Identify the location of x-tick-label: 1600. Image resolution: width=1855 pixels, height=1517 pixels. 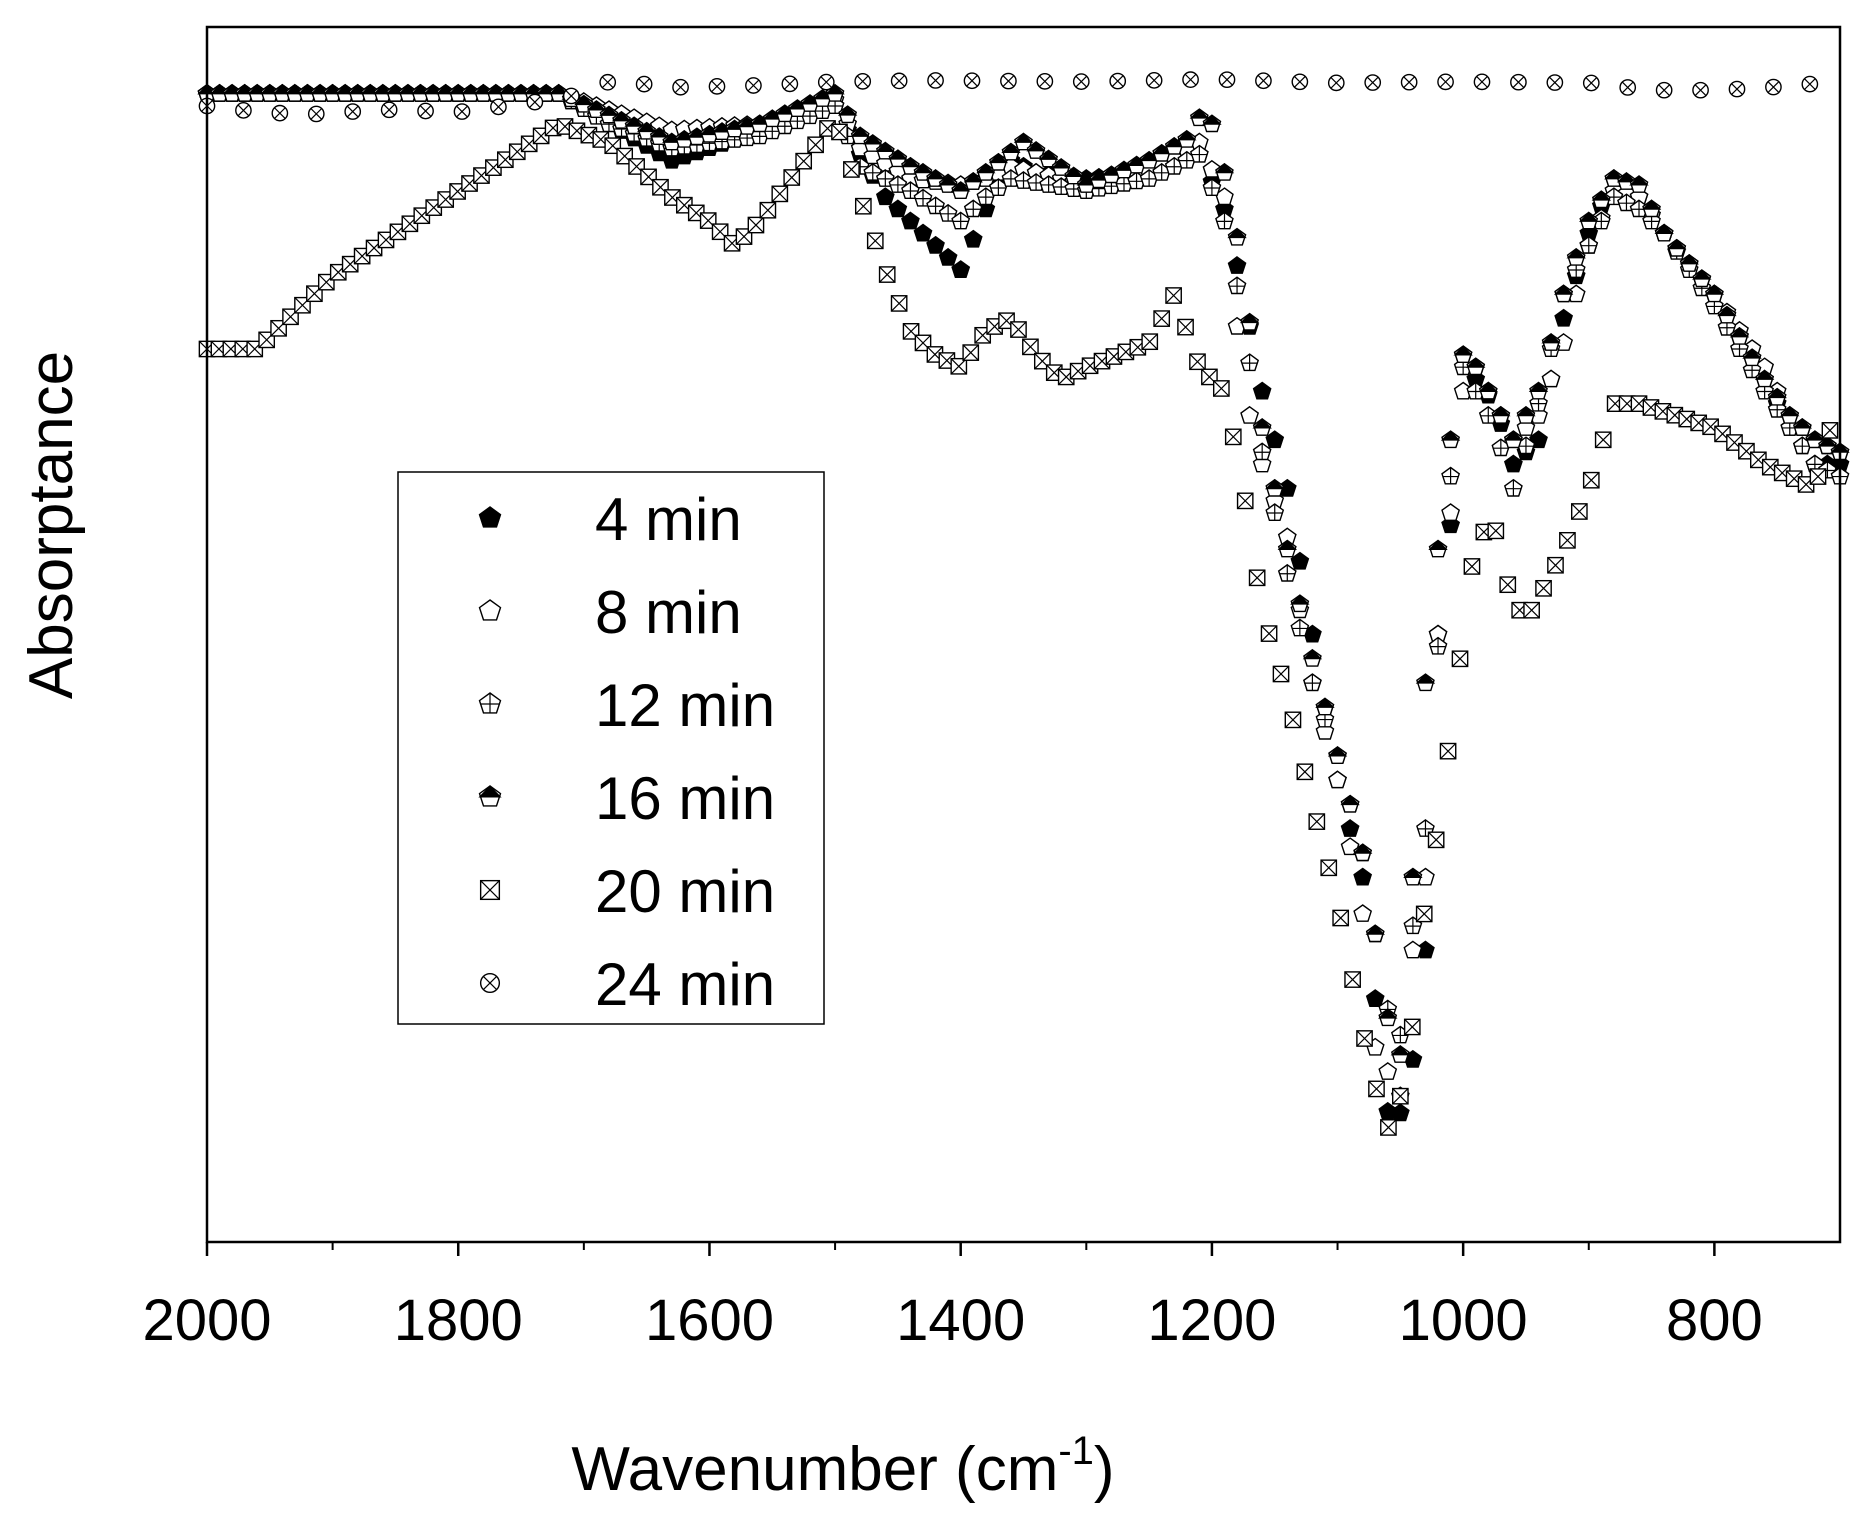
(709, 1320).